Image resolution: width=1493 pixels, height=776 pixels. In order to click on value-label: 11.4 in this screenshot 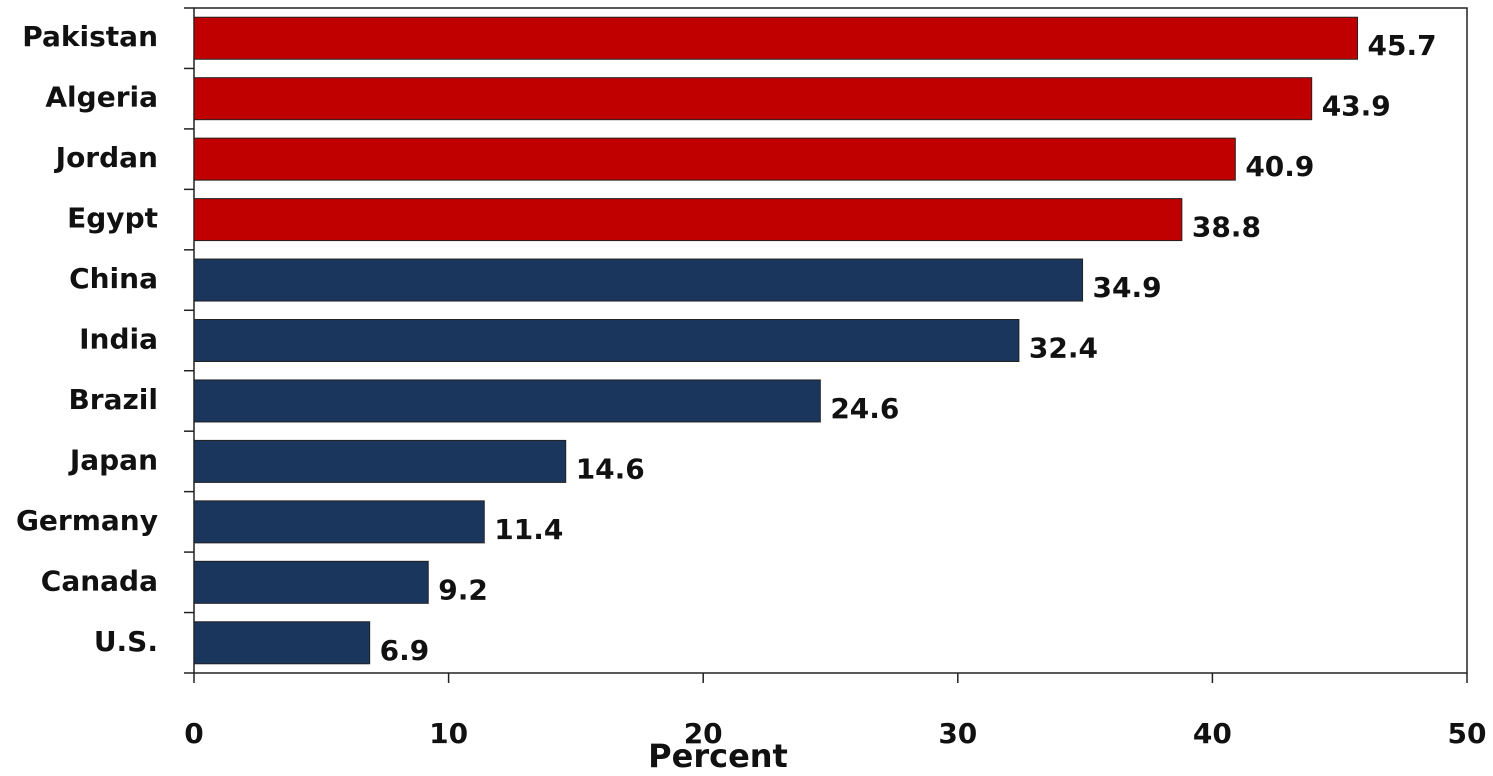, I will do `click(528, 529)`.